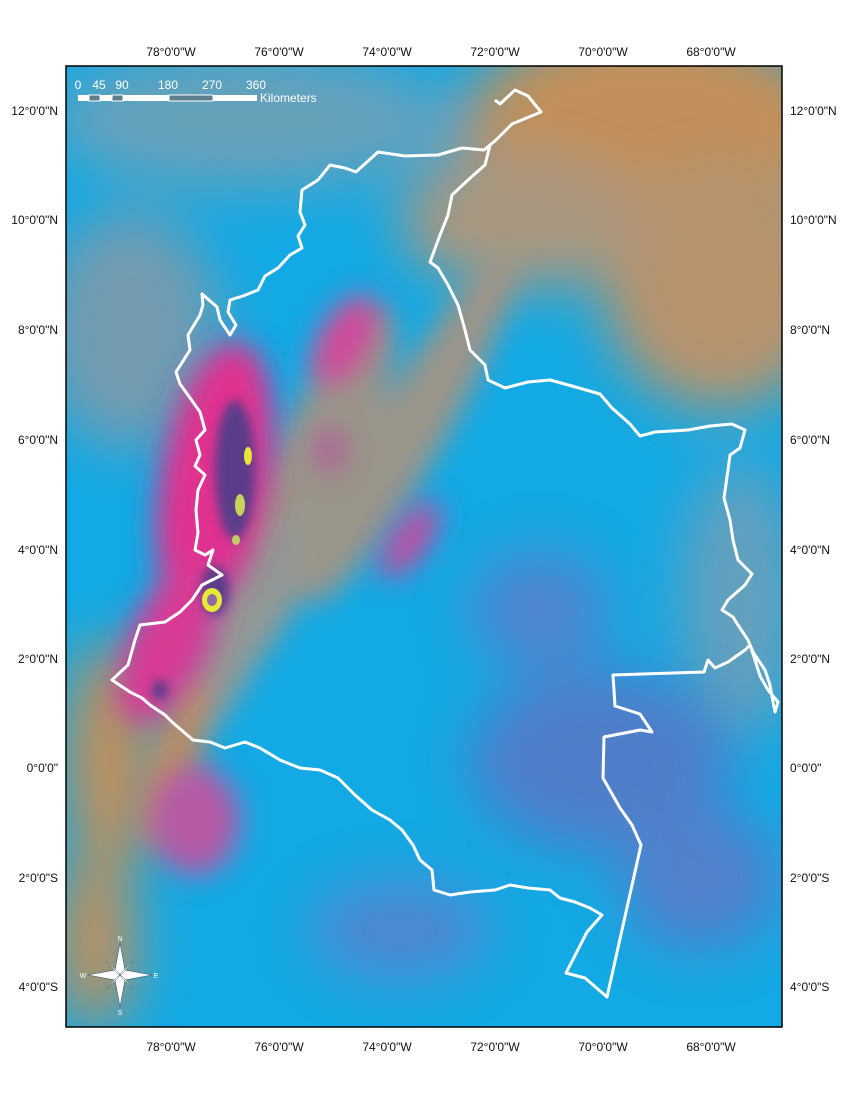 The height and width of the screenshot is (1100, 850). Describe the element at coordinates (168, 85) in the screenshot. I see `scale-tick-label: 180` at that location.